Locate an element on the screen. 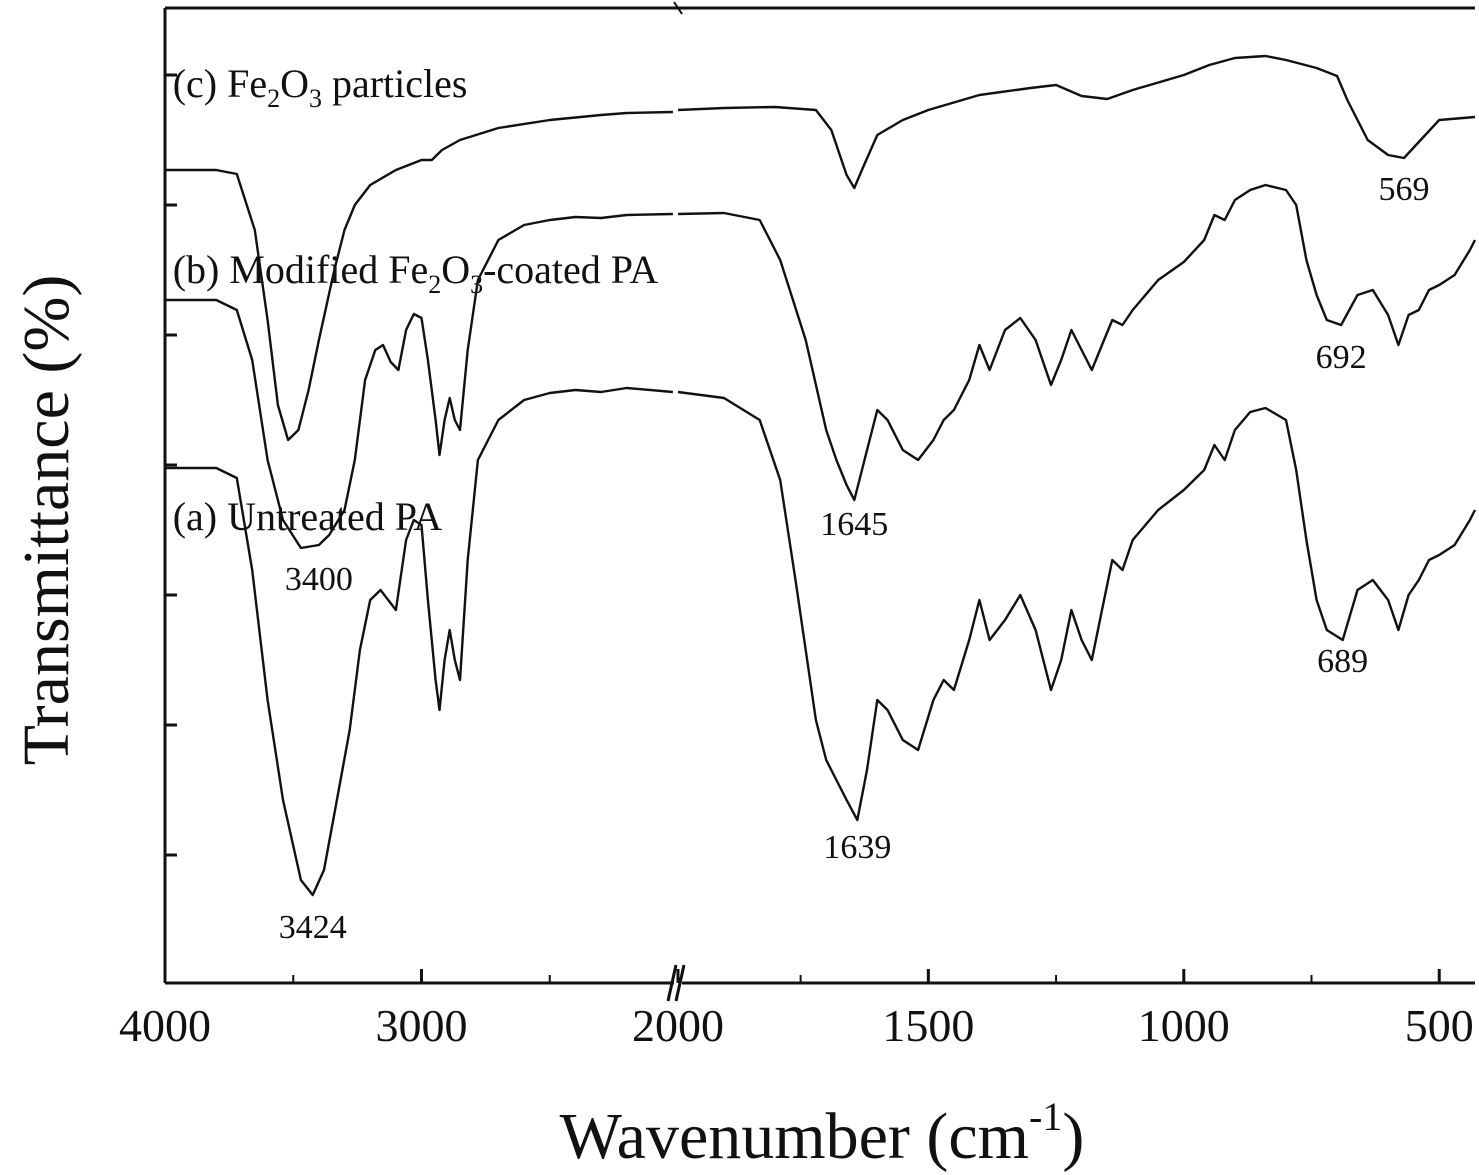  series-line-c-right is located at coordinates (1076, 122).